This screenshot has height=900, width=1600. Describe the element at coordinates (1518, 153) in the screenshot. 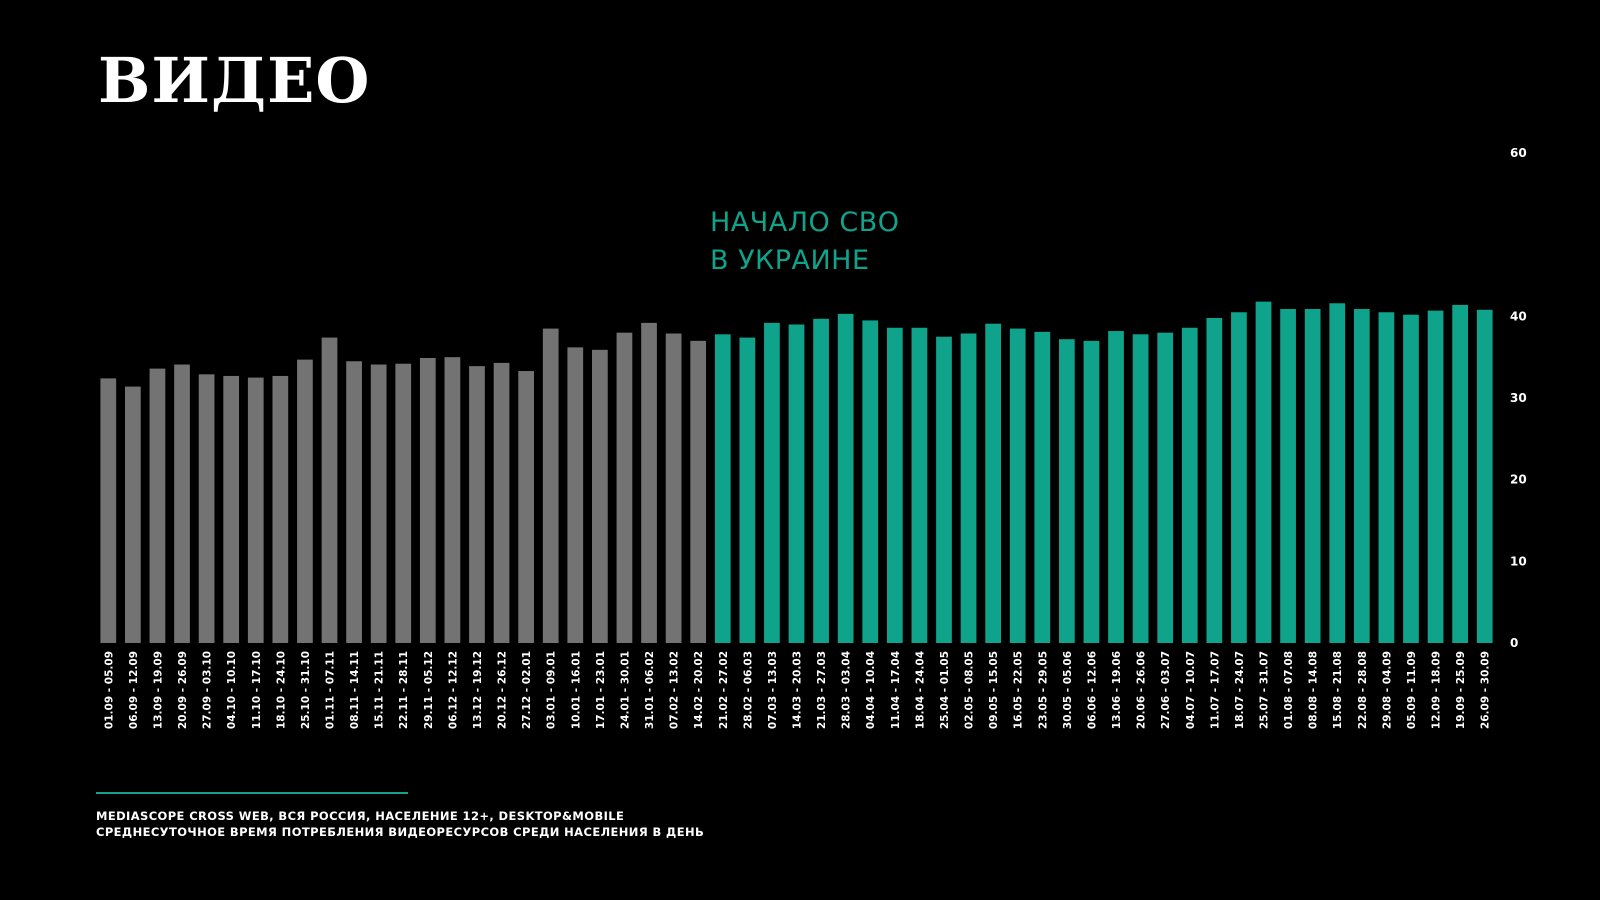

I see `y-tick-label-5: 60` at that location.